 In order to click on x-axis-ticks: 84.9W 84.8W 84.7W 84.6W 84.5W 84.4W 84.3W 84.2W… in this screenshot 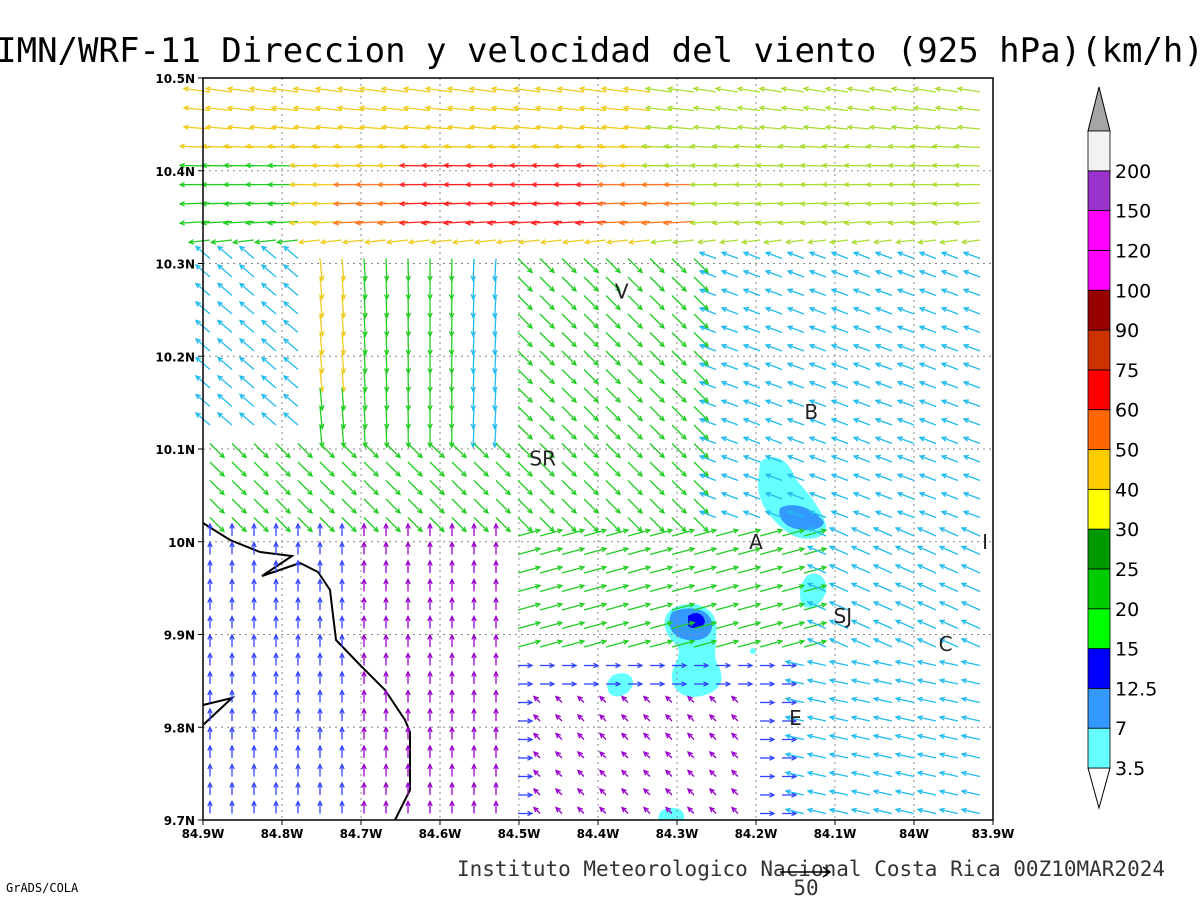, I will do `click(598, 830)`.